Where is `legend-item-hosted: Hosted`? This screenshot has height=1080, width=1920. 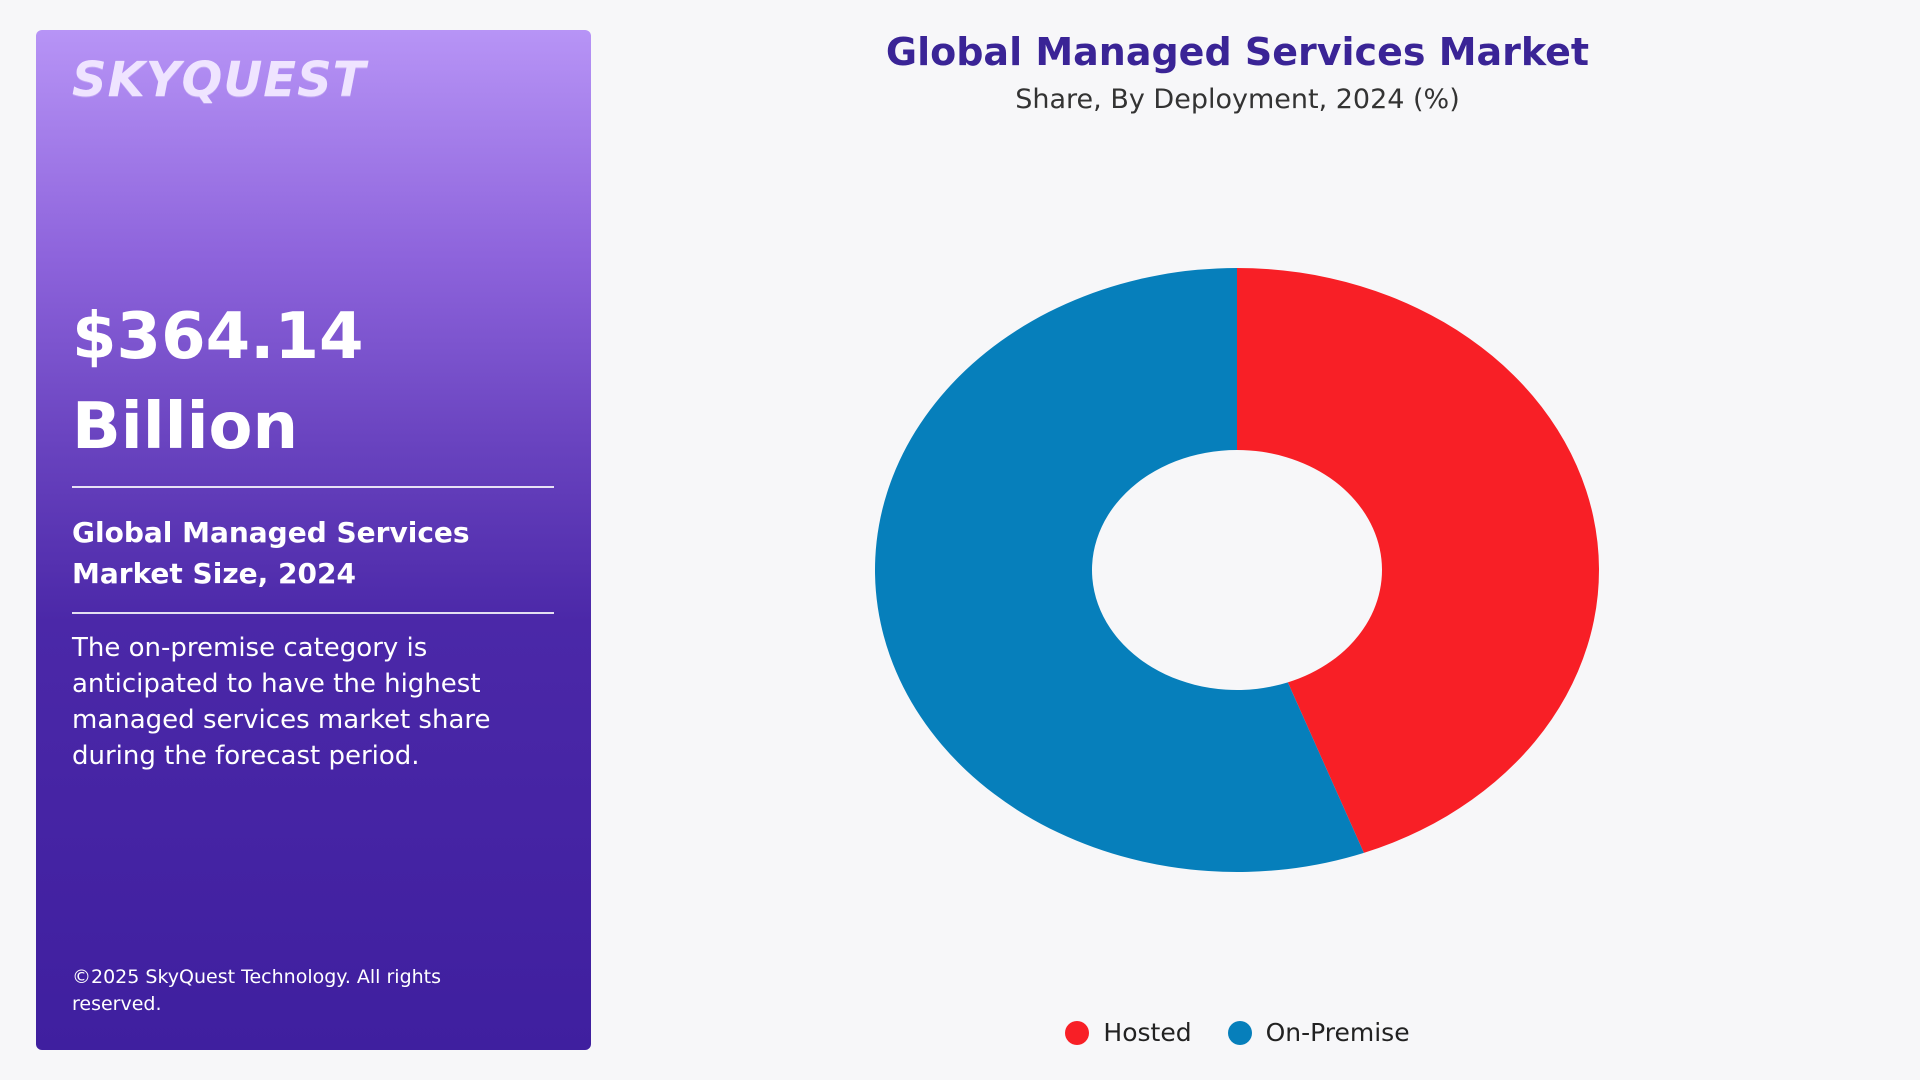
legend-item-hosted: Hosted is located at coordinates (1128, 1032).